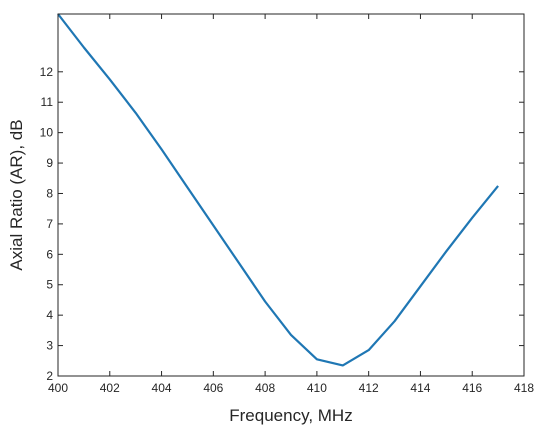 The width and height of the screenshot is (550, 437). I want to click on x-tick-label: 416, so click(472, 388).